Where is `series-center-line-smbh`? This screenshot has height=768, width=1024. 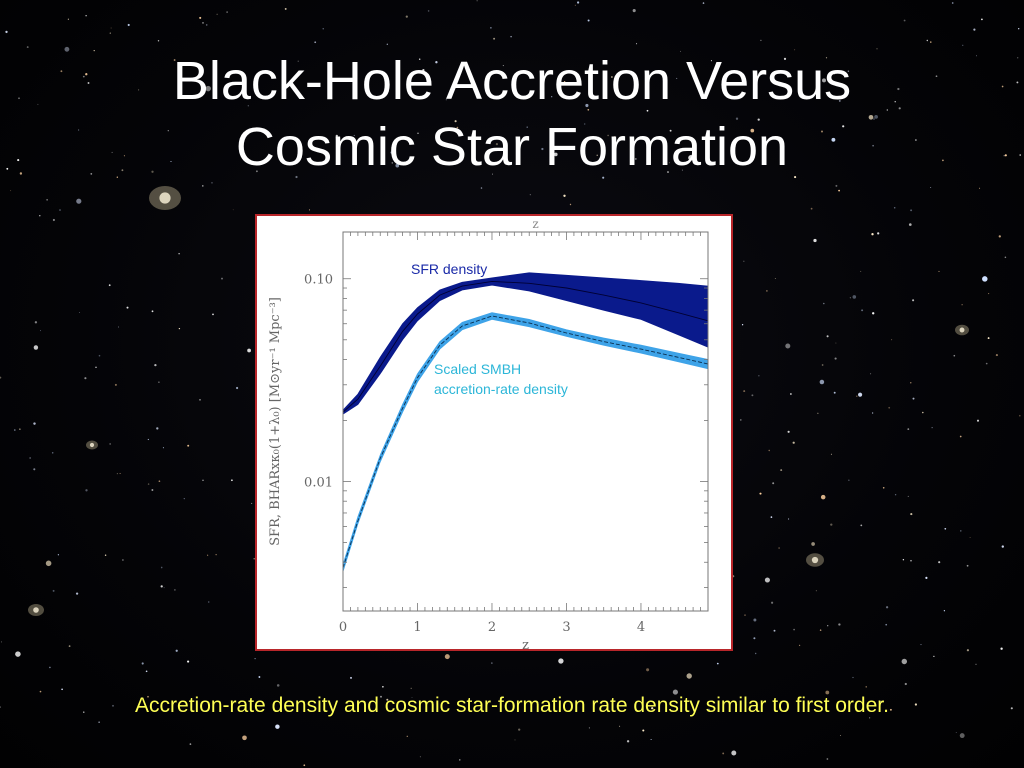
series-center-line-smbh is located at coordinates (525, 442).